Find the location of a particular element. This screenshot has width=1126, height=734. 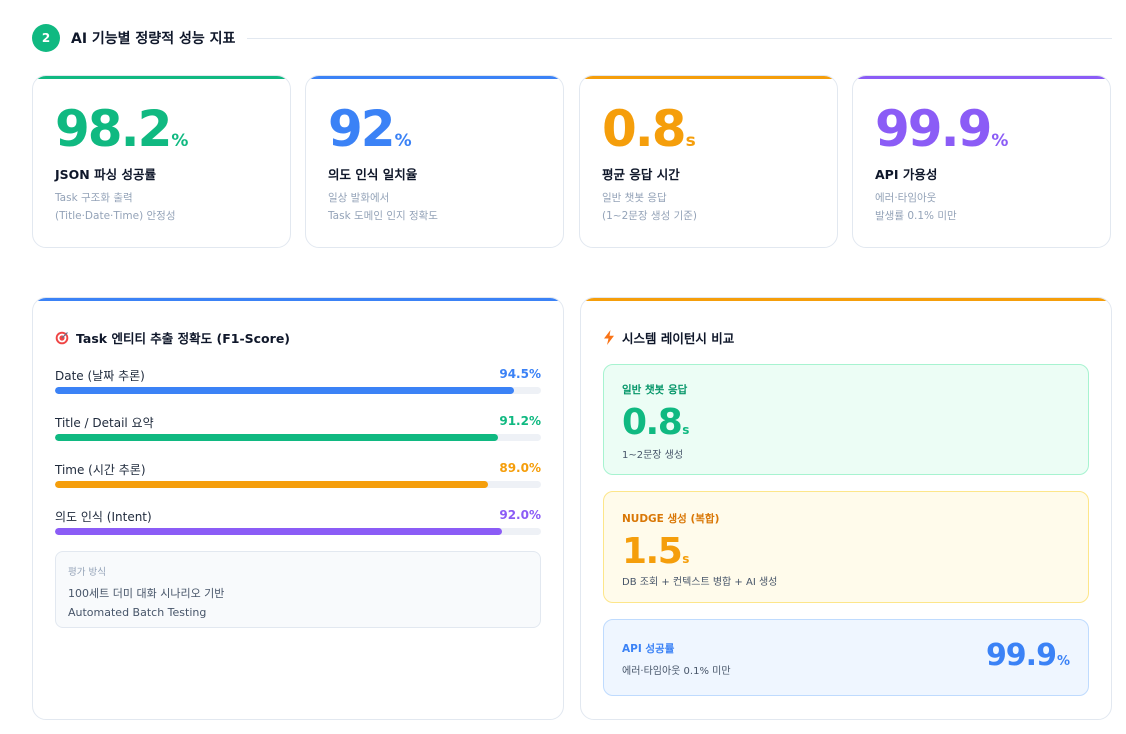

stat-value: 98.2 % is located at coordinates (121, 129).